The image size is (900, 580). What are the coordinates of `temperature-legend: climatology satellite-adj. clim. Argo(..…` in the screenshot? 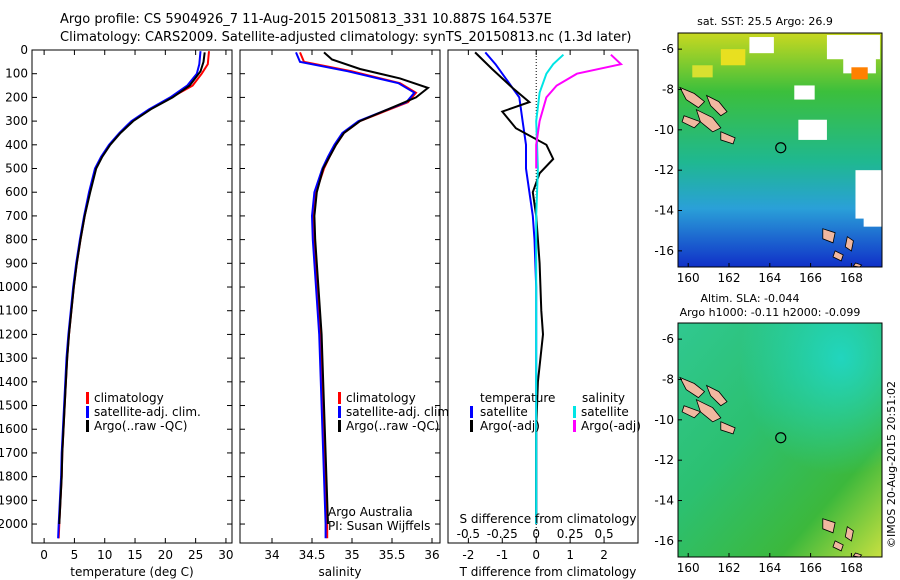 It's located at (143, 412).